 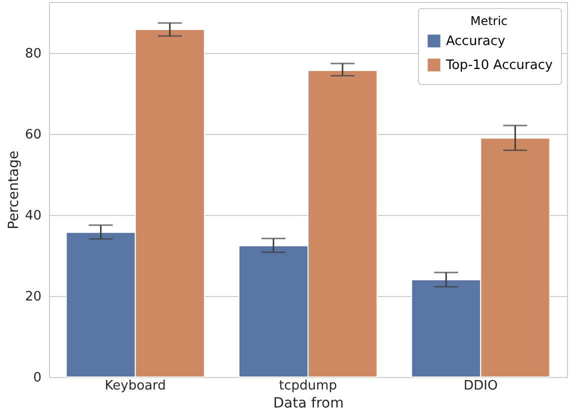 What do you see at coordinates (308, 386) in the screenshot?
I see `x-tick-label: tcpdump` at bounding box center [308, 386].